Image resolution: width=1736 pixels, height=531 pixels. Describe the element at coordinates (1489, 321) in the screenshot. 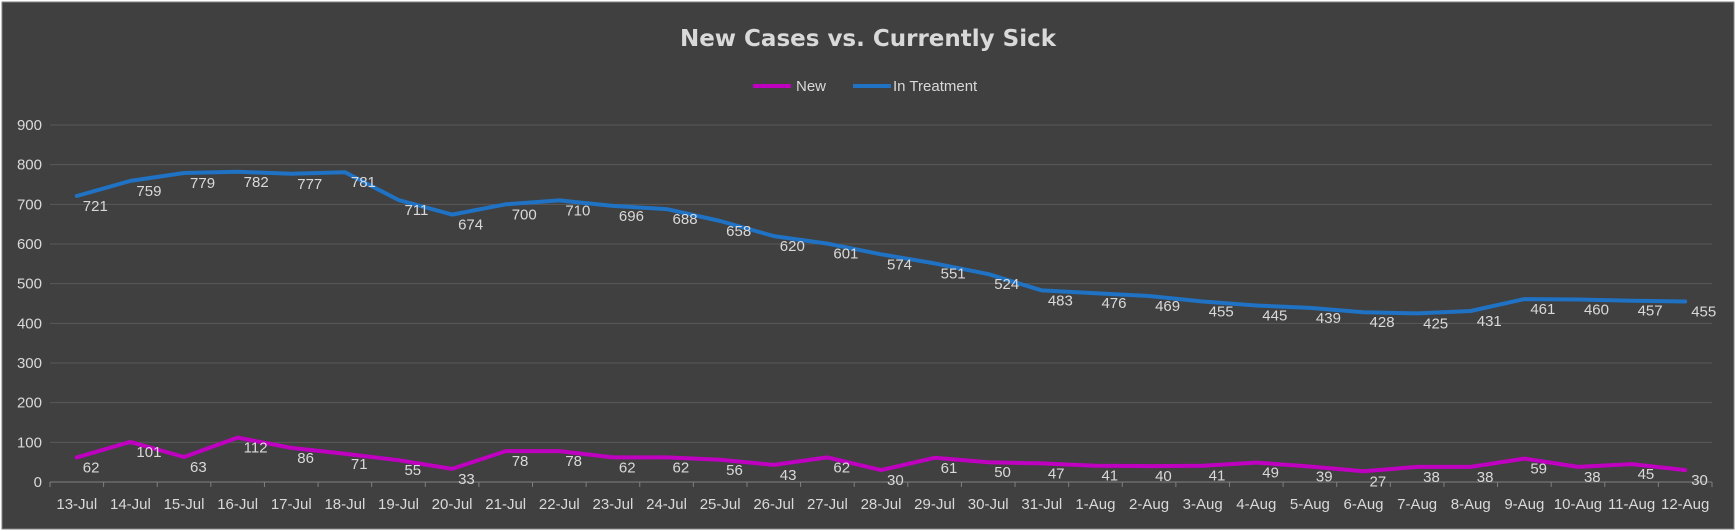

I see `data-label-in-treatment: 431` at that location.